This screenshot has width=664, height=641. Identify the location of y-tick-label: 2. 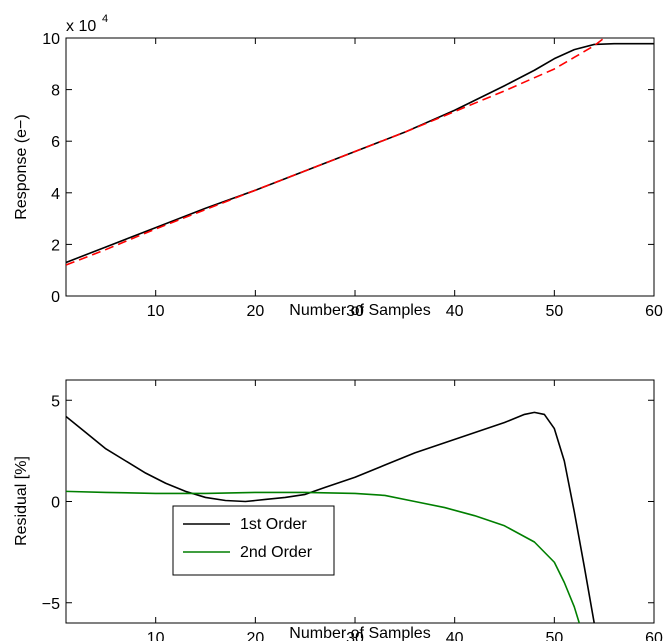
(55, 245).